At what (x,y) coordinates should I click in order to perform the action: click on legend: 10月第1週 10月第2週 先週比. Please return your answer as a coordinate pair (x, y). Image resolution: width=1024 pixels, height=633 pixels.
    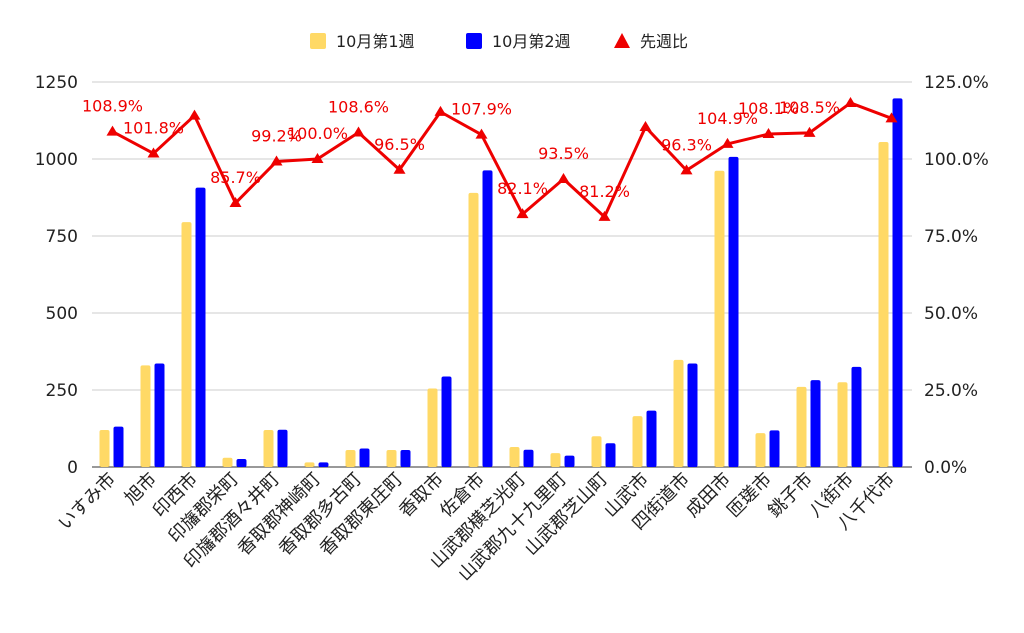
    Looking at the image, I should click on (499, 41).